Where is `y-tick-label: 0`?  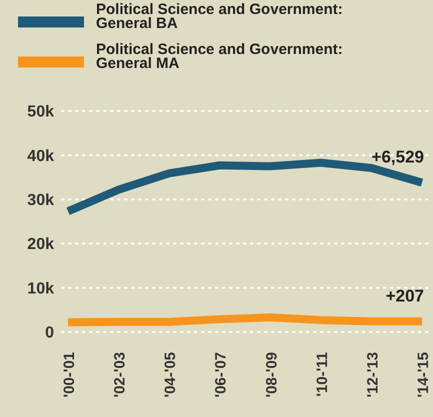 y-tick-label: 0 is located at coordinates (49, 333).